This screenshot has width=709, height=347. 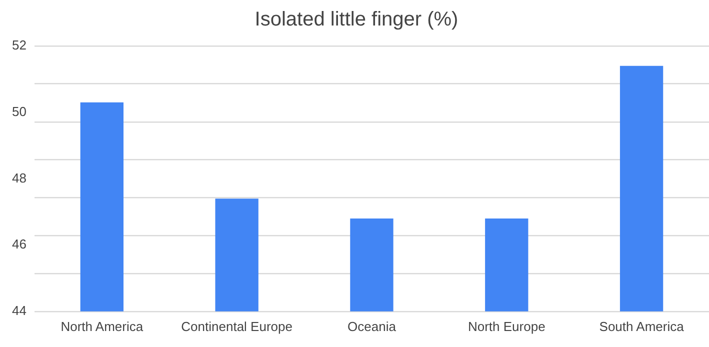 What do you see at coordinates (102, 326) in the screenshot?
I see `x-tick-label: North America` at bounding box center [102, 326].